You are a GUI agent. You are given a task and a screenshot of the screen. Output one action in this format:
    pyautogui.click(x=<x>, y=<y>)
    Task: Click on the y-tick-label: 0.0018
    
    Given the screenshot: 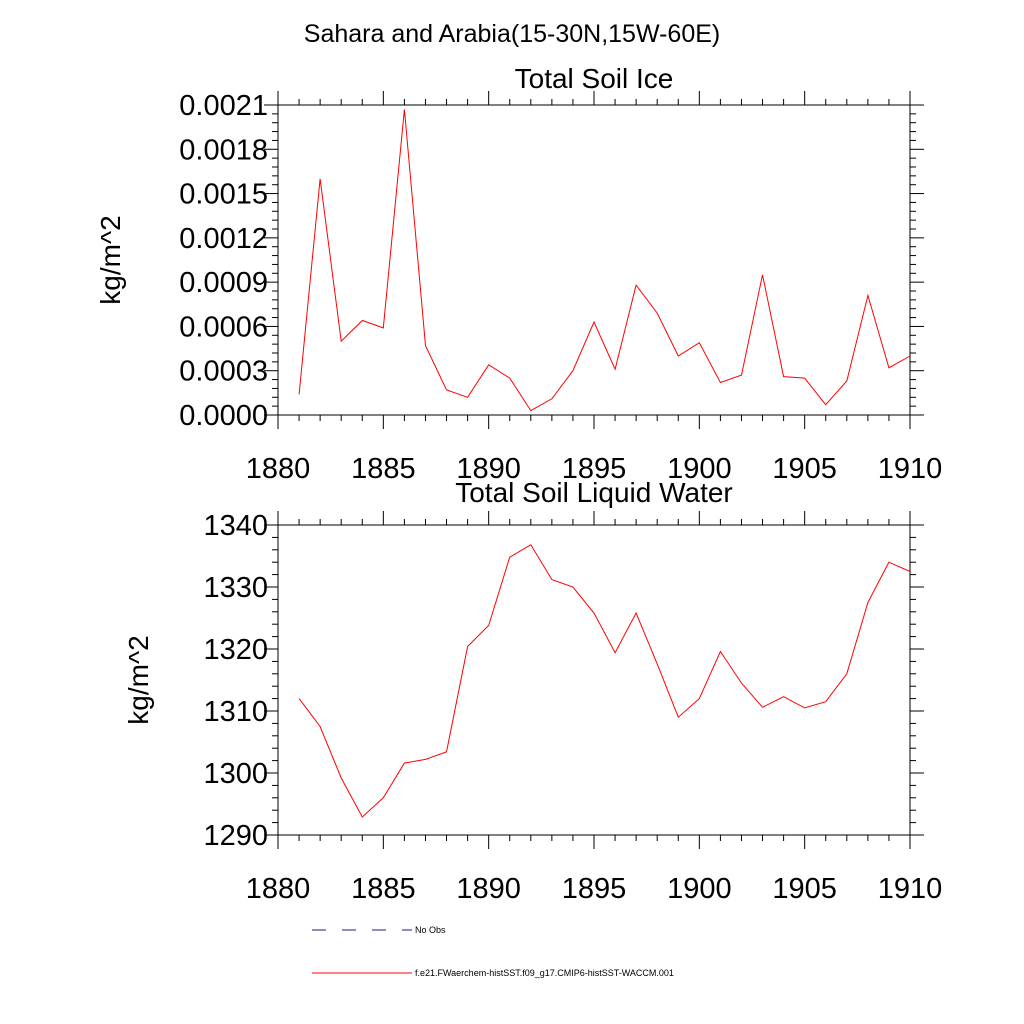 What is the action you would take?
    pyautogui.click(x=223, y=150)
    